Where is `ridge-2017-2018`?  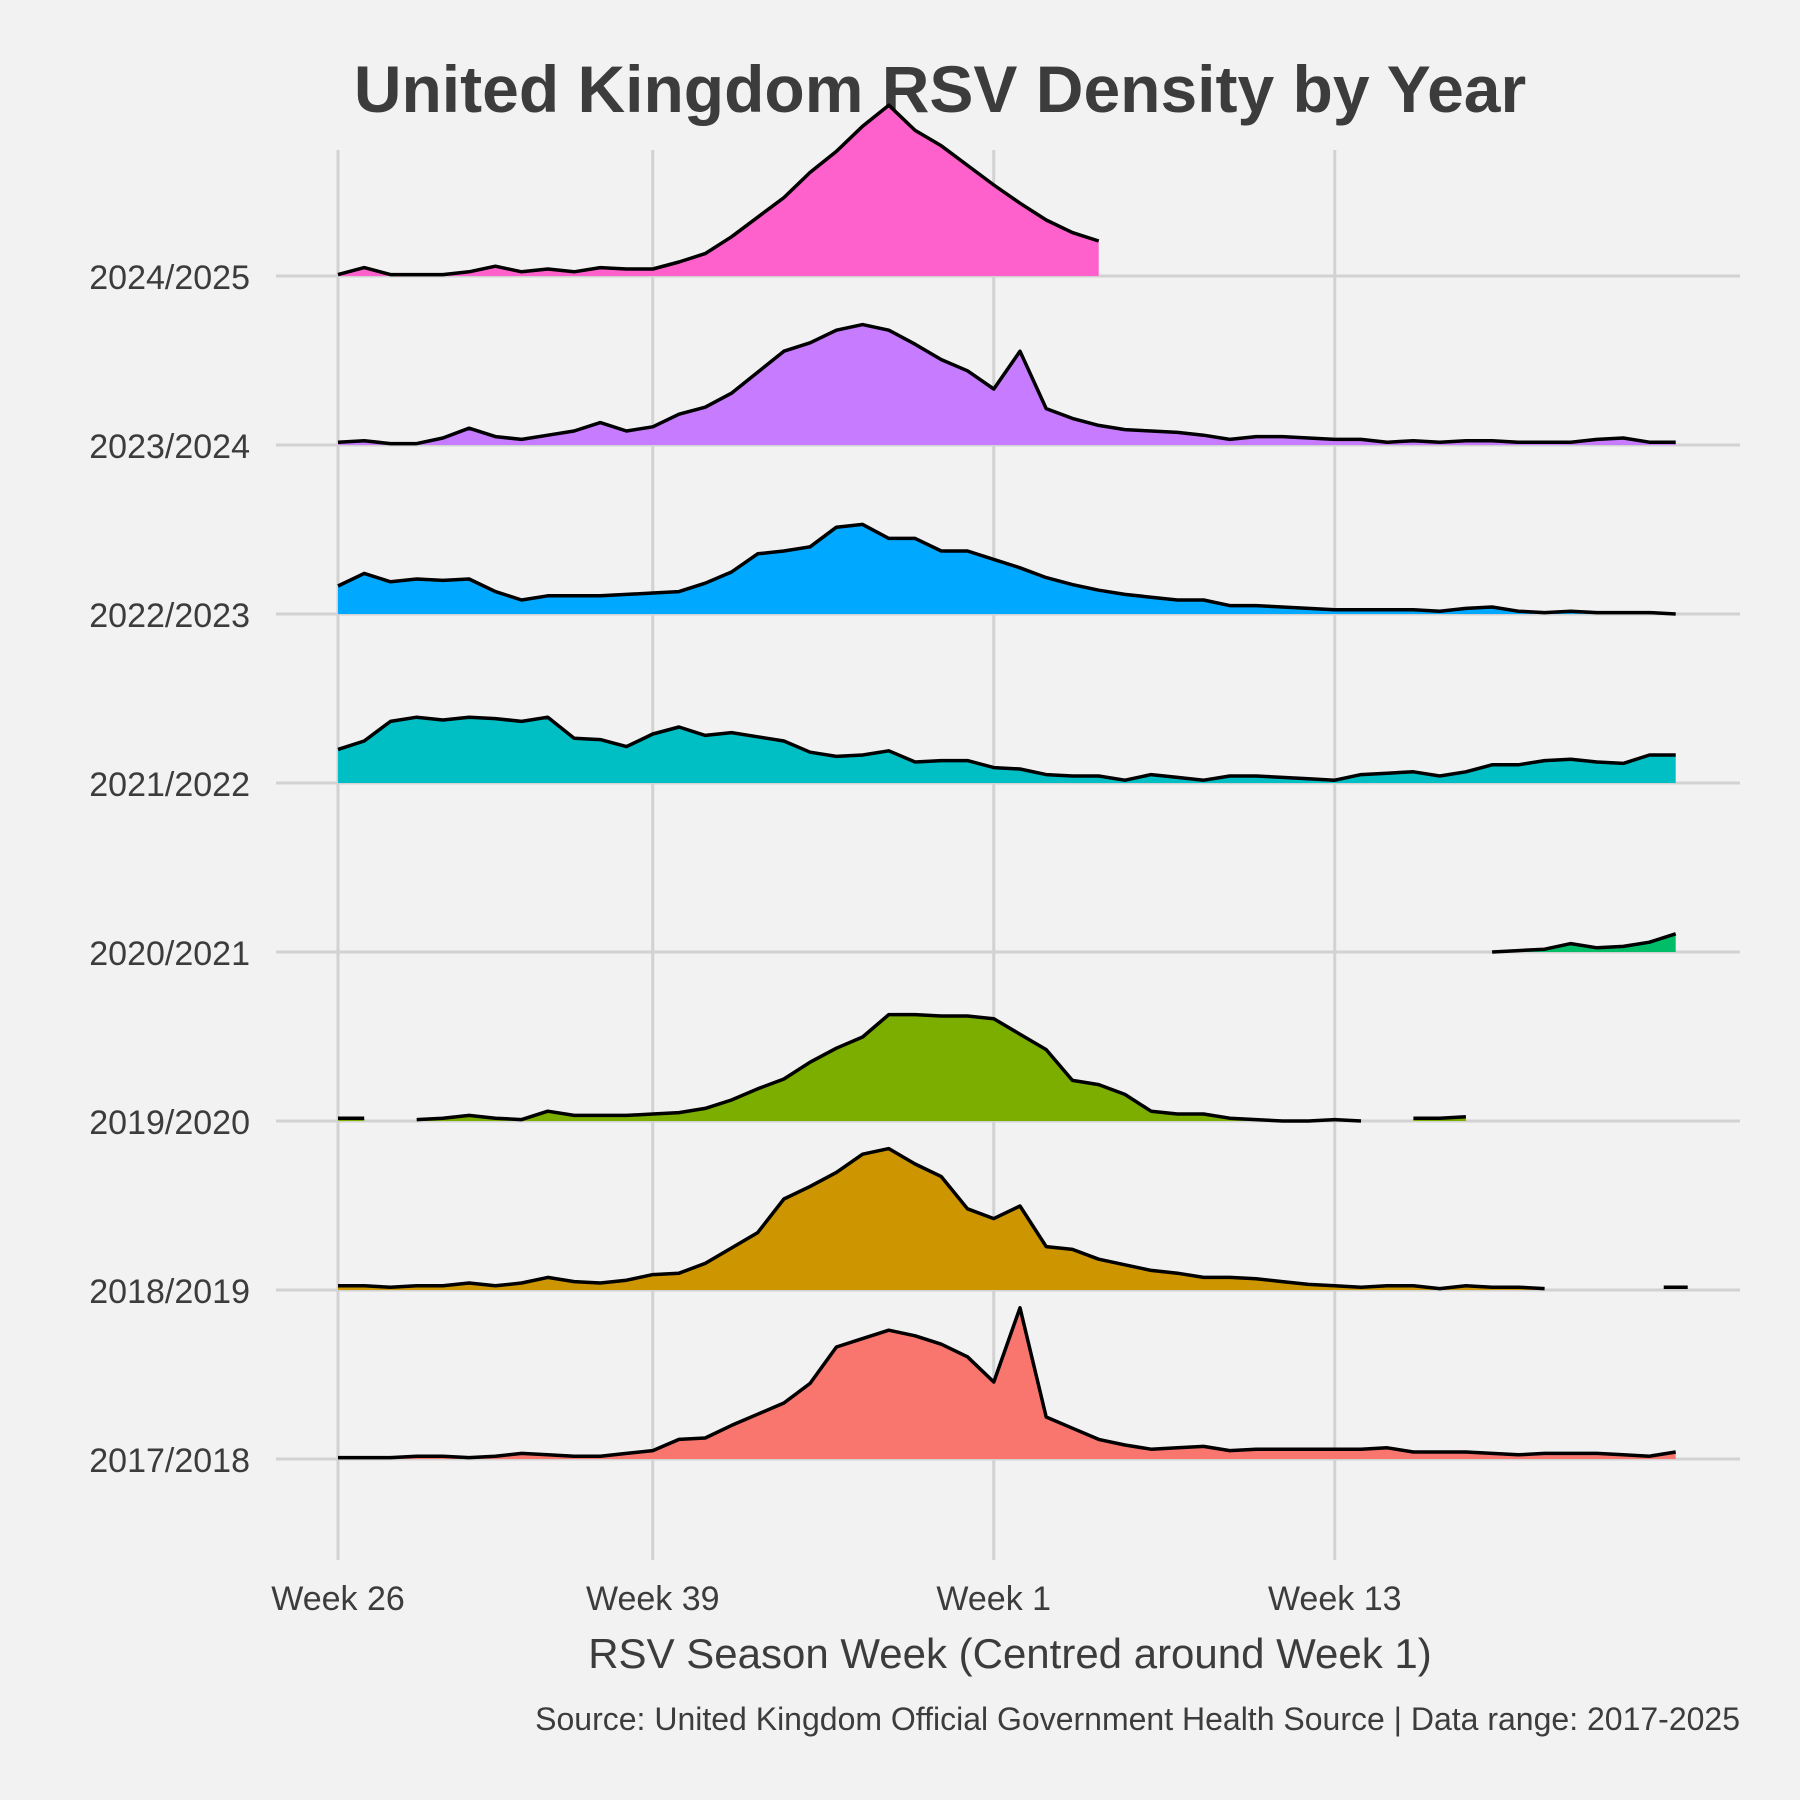
ridge-2017-2018 is located at coordinates (1007, 1383).